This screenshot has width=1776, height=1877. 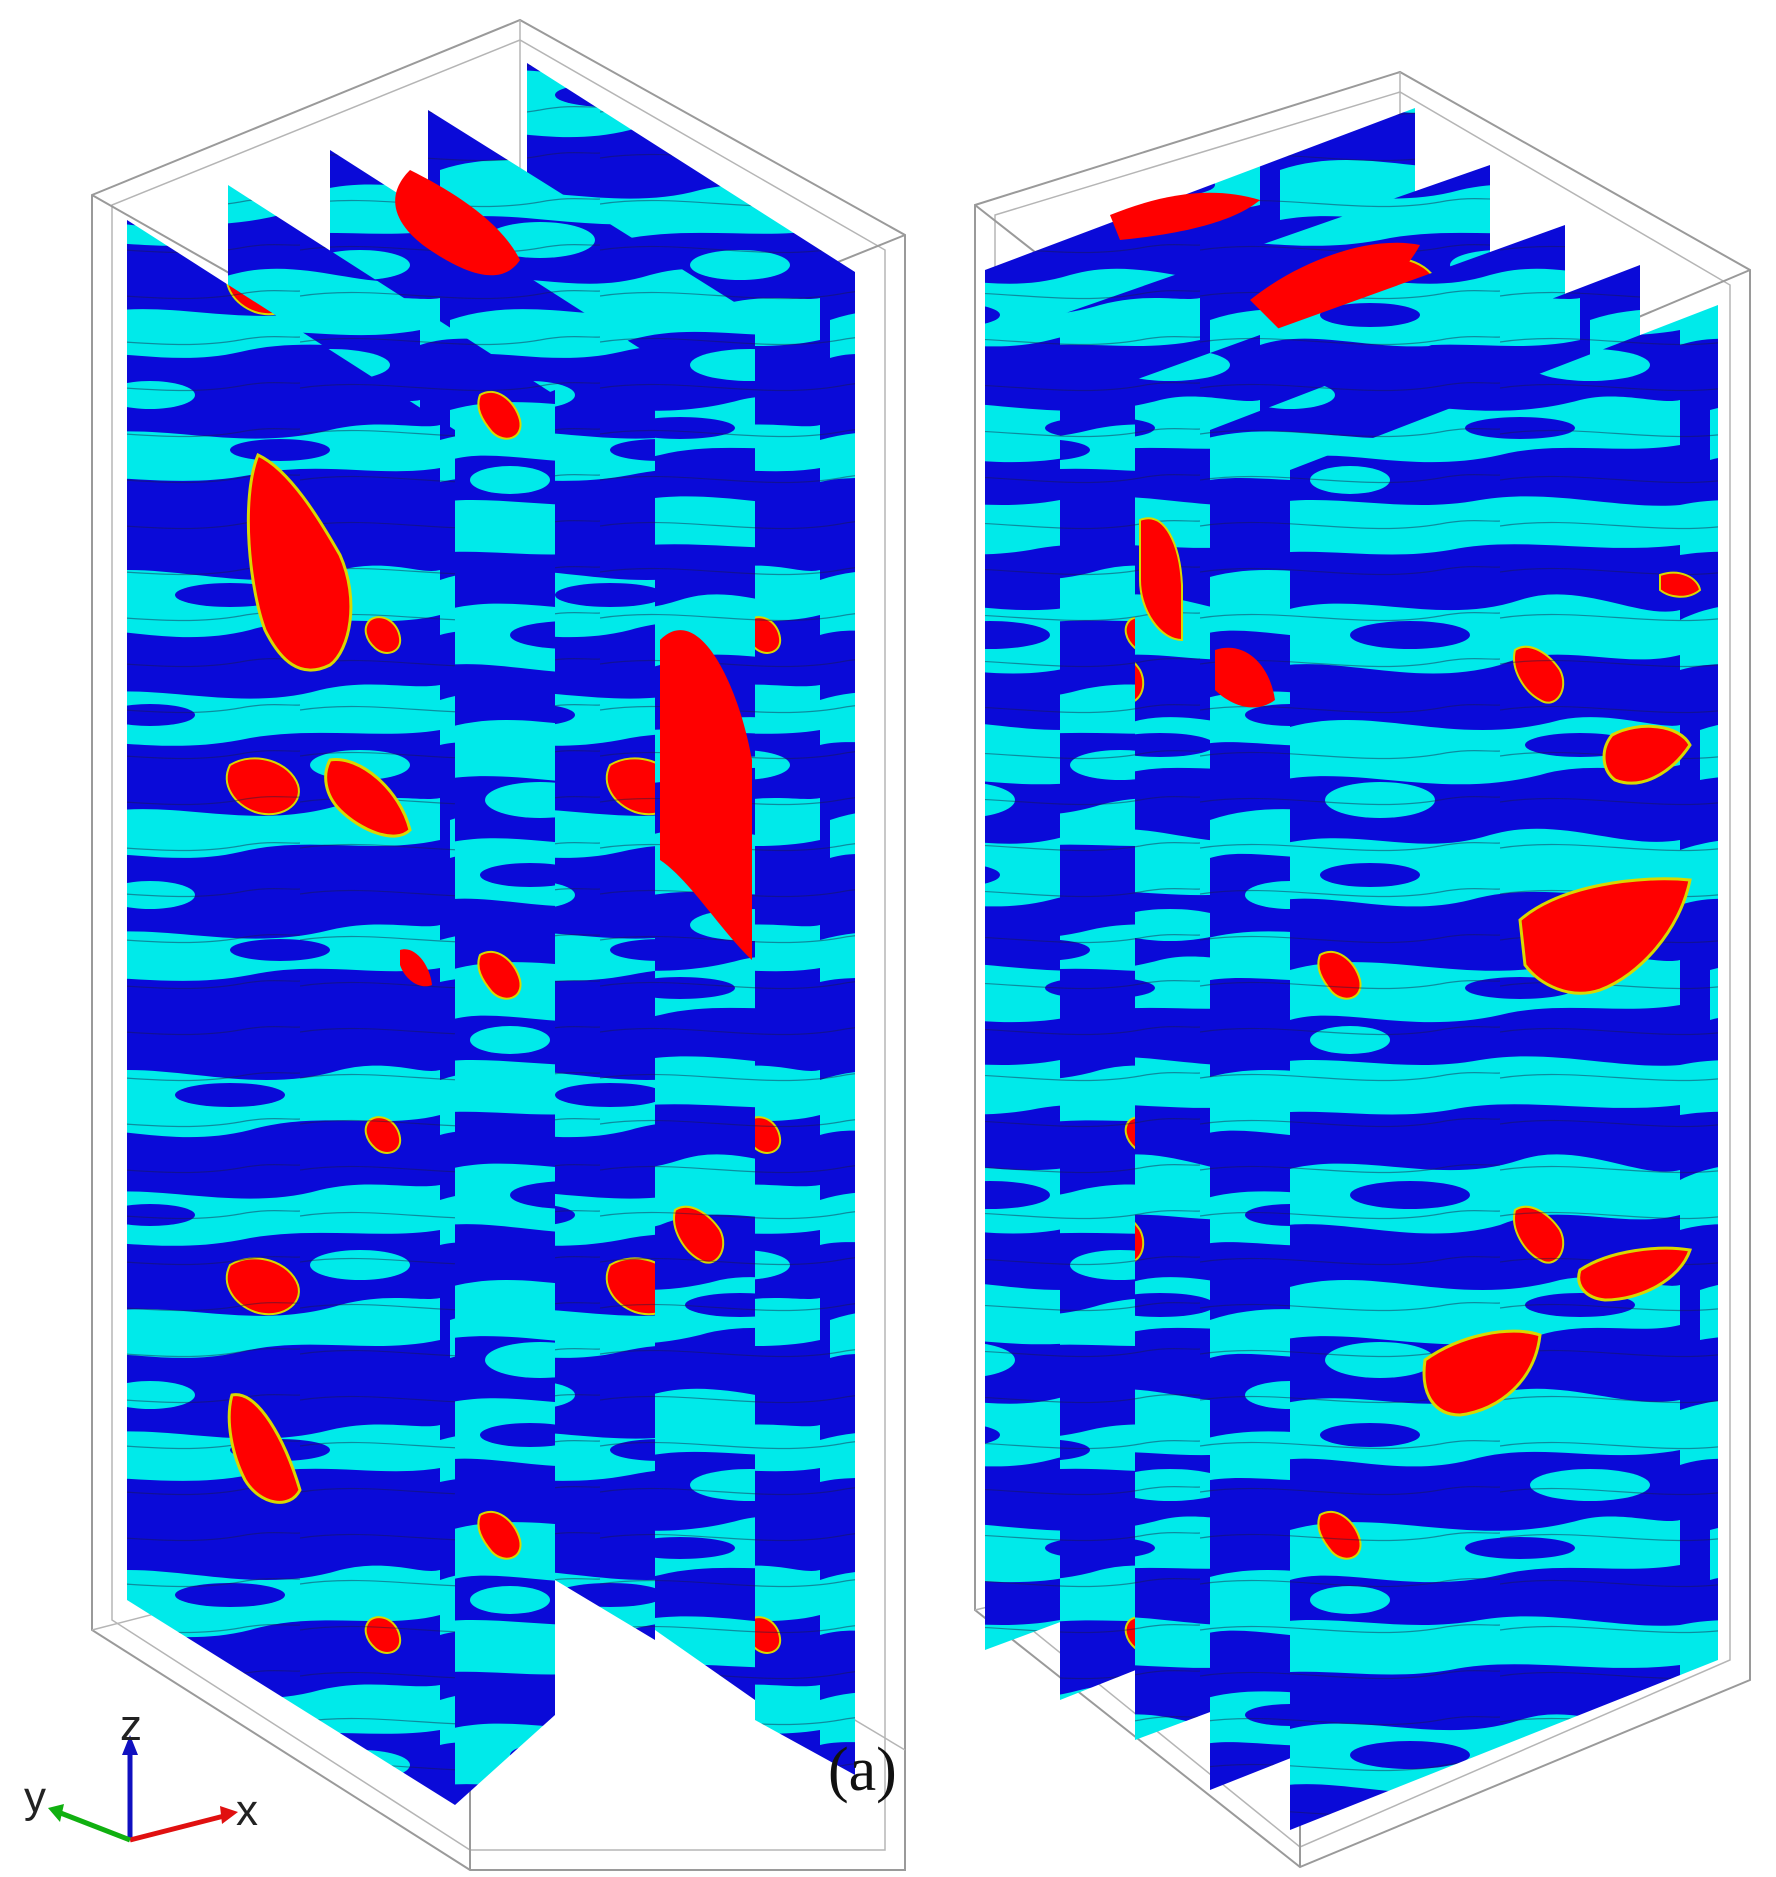 What do you see at coordinates (862, 1770) in the screenshot?
I see `panel-label: (a)` at bounding box center [862, 1770].